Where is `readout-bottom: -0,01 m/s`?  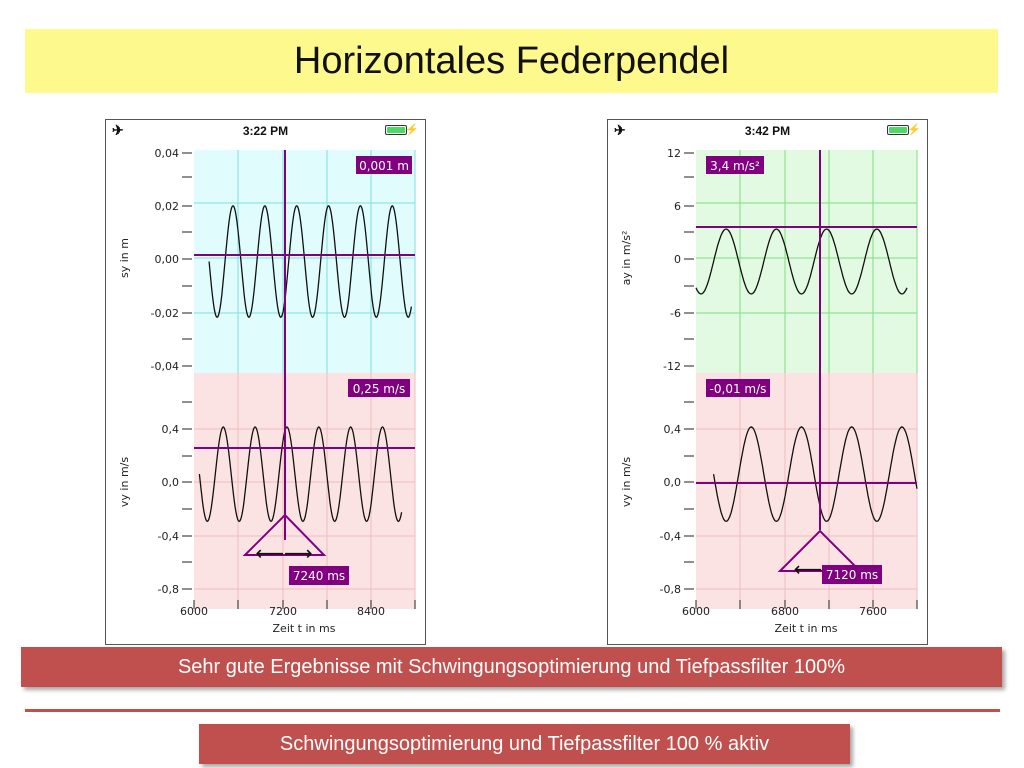
readout-bottom: -0,01 m/s is located at coordinates (738, 389).